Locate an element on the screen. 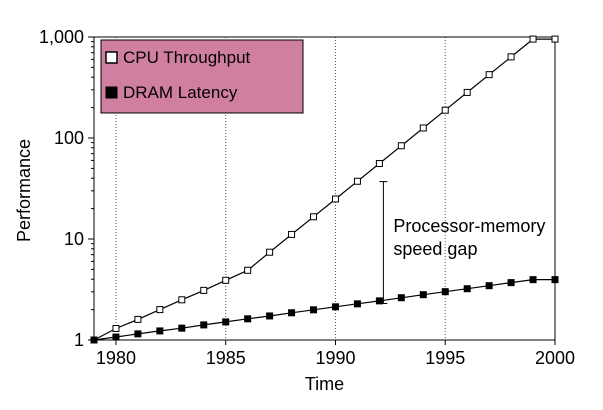 The image size is (603, 410). legend-box is located at coordinates (202, 76).